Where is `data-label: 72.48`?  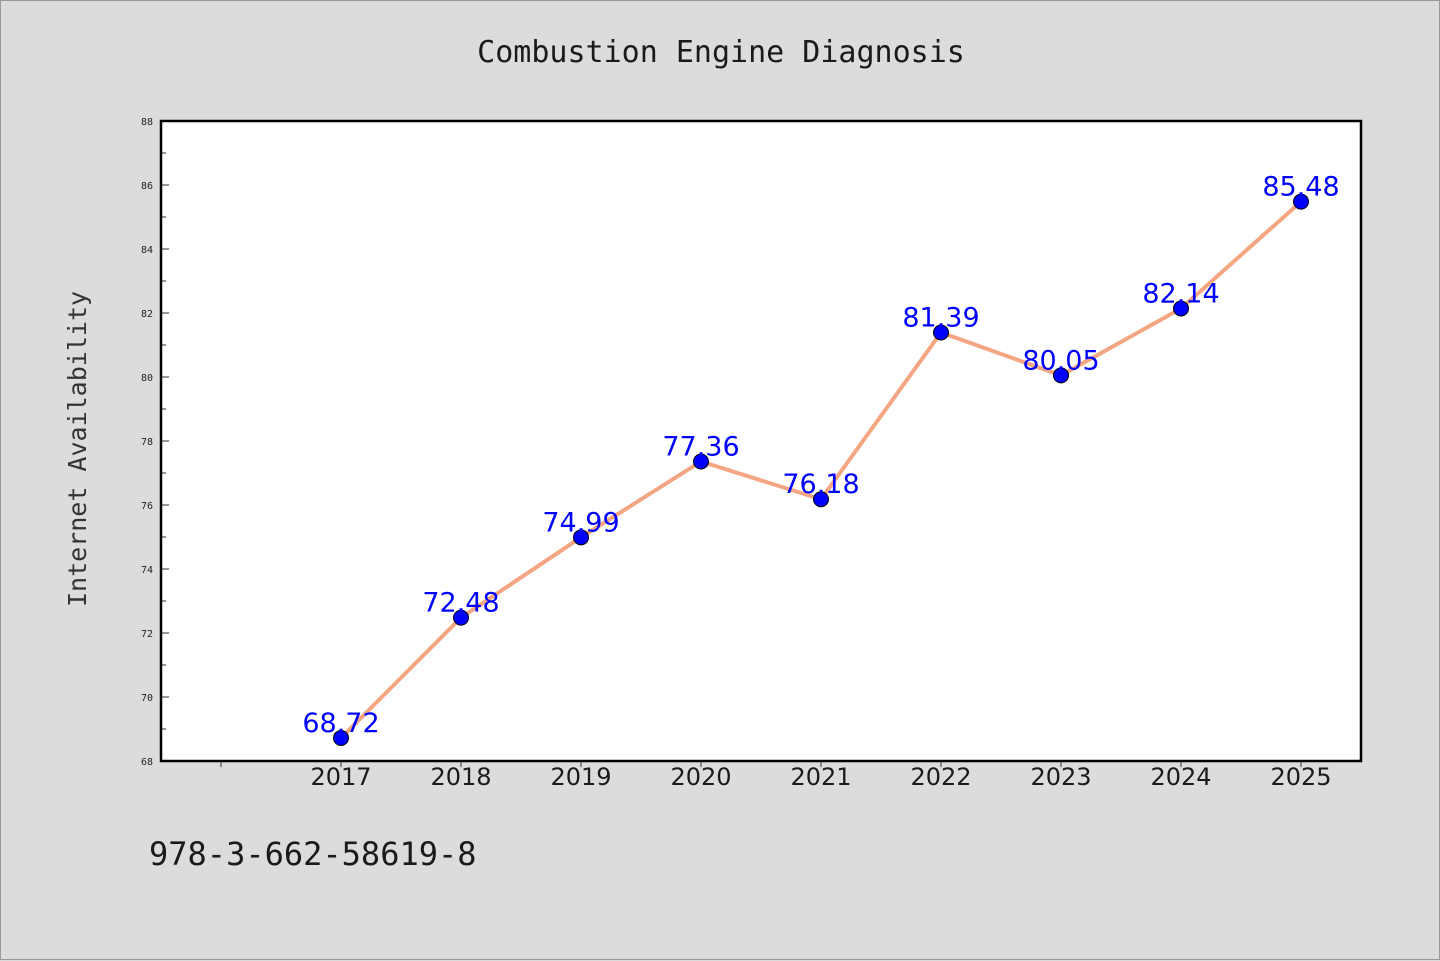 data-label: 72.48 is located at coordinates (460, 603).